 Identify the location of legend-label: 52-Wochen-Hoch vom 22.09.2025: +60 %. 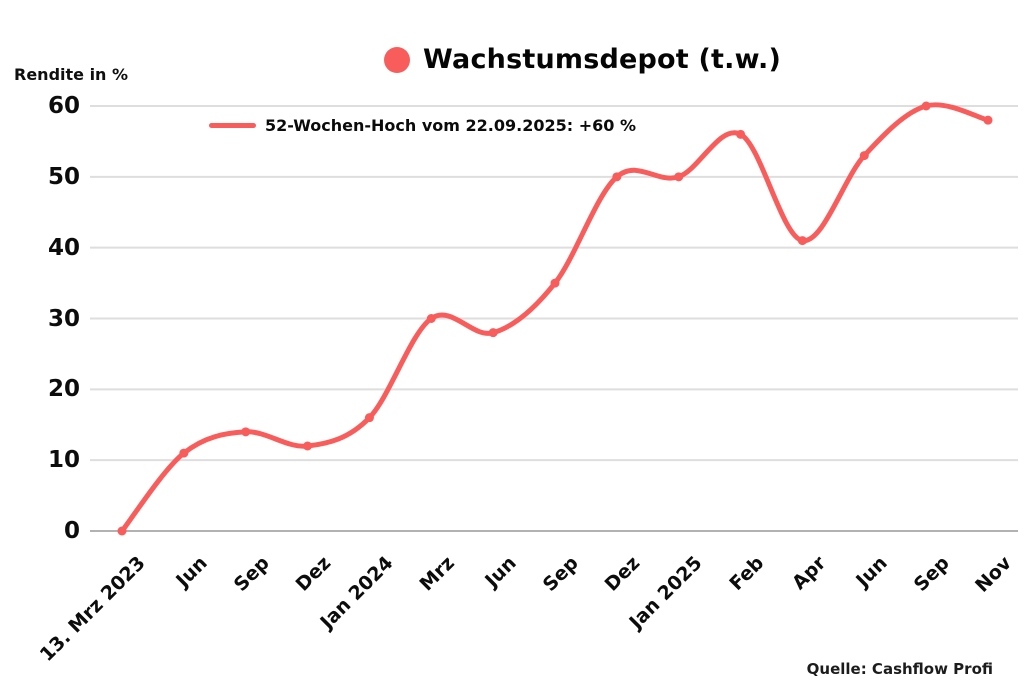
(450, 125).